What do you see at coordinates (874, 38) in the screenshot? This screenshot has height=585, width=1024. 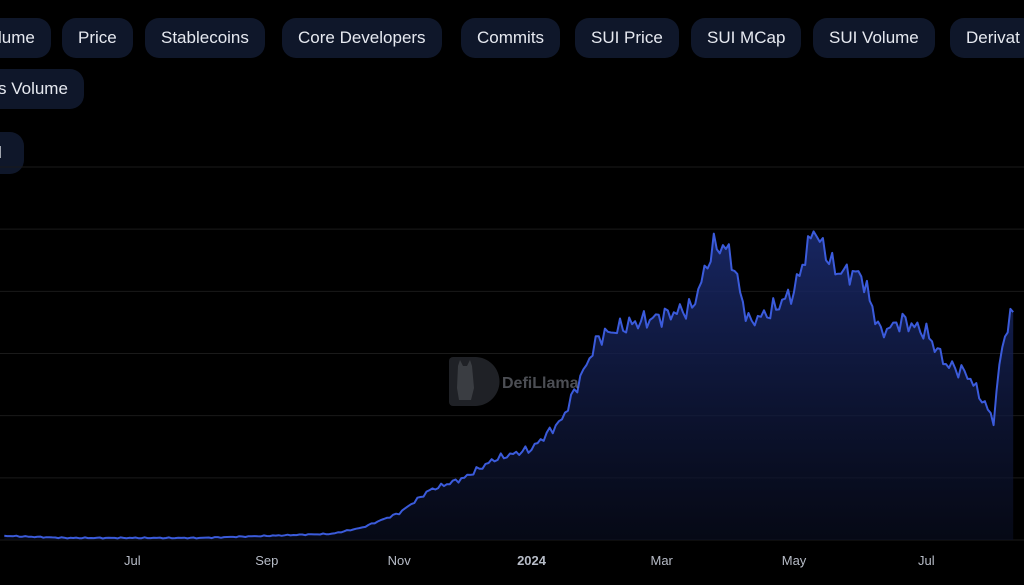 I see `pill-sui-volume: SUI Volume` at bounding box center [874, 38].